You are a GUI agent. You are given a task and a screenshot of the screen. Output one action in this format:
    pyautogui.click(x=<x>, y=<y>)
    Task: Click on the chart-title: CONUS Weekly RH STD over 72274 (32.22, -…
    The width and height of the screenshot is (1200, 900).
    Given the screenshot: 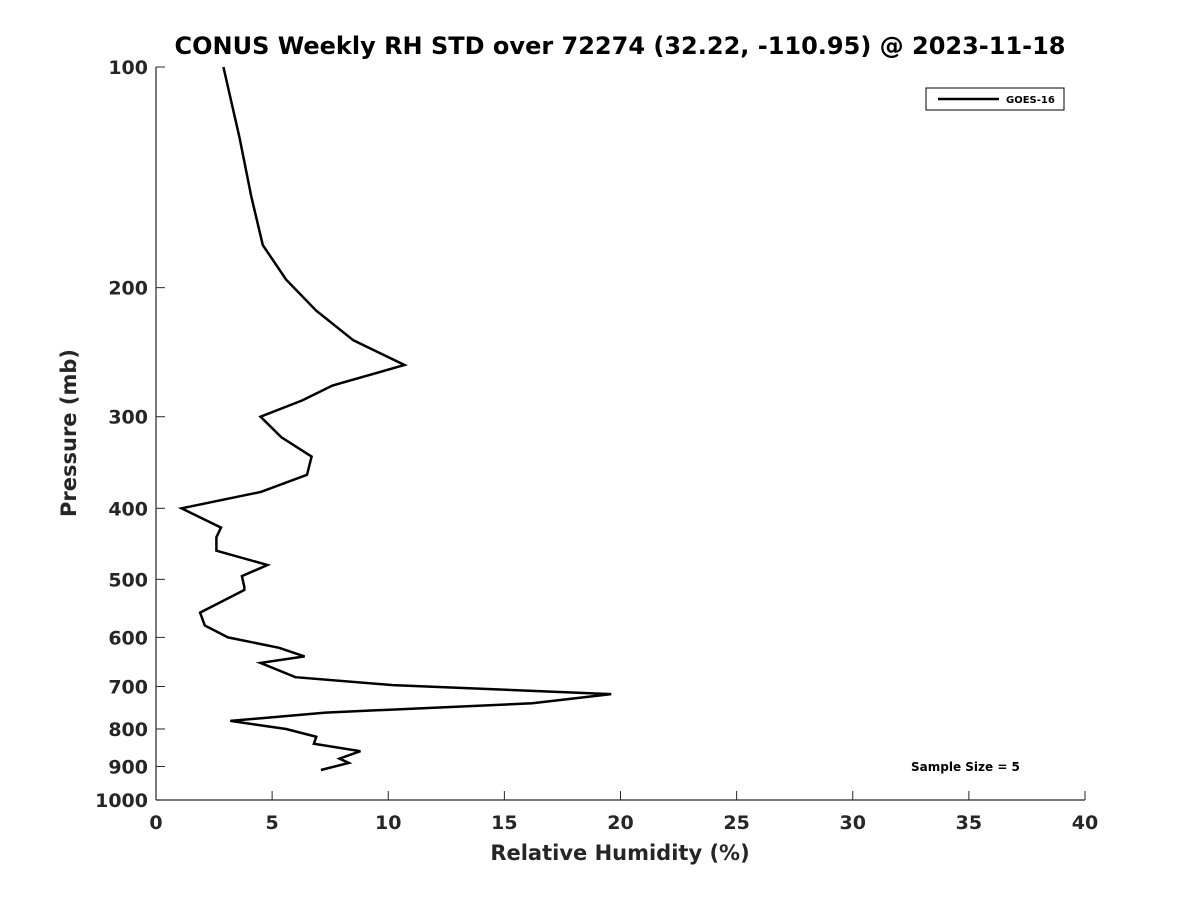 What is the action you would take?
    pyautogui.click(x=619, y=46)
    